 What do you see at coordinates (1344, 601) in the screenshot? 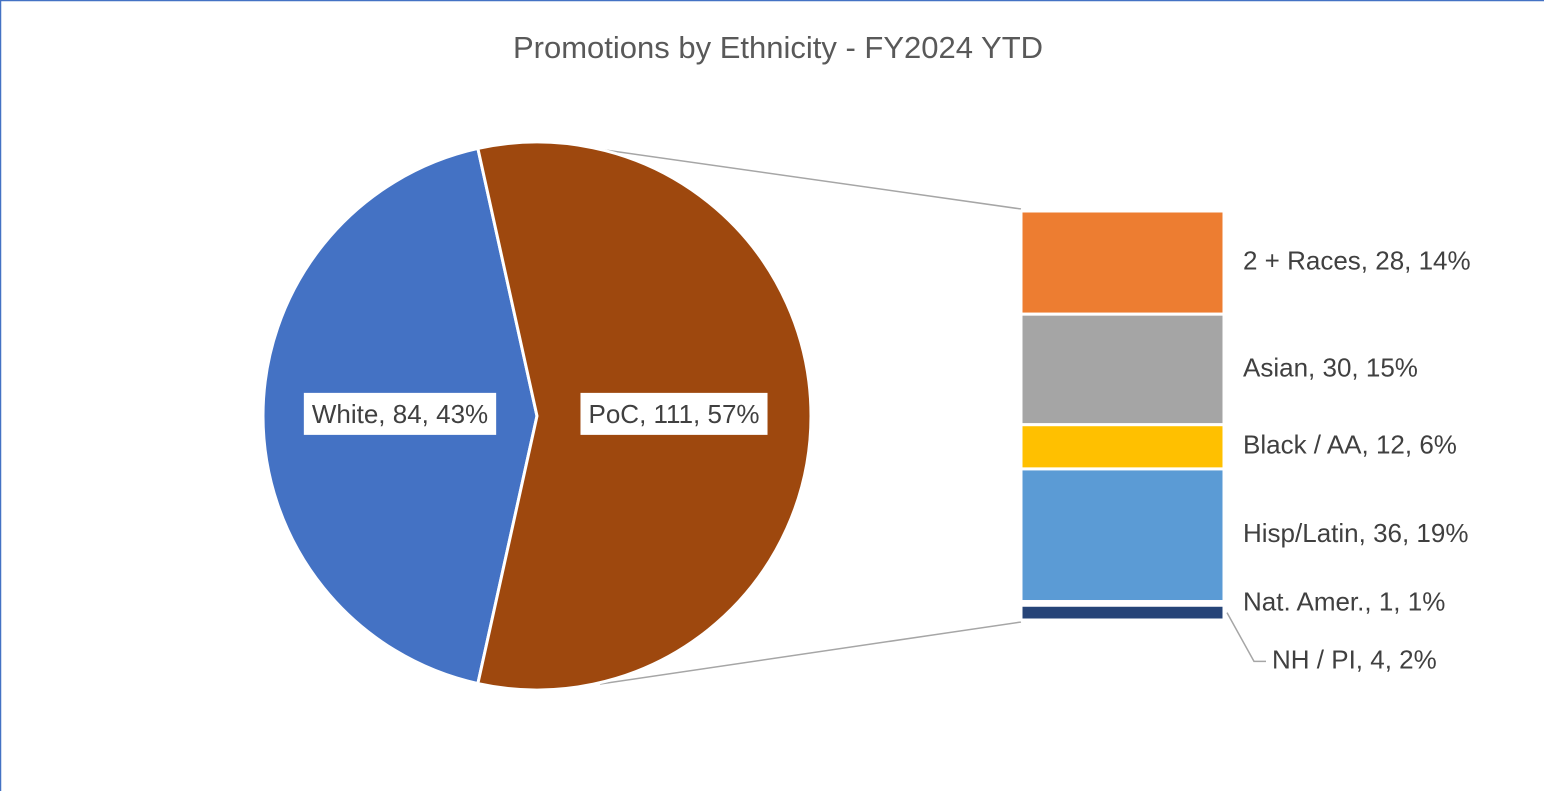
I see `data-label: Nat. Amer., 1, 1%` at bounding box center [1344, 601].